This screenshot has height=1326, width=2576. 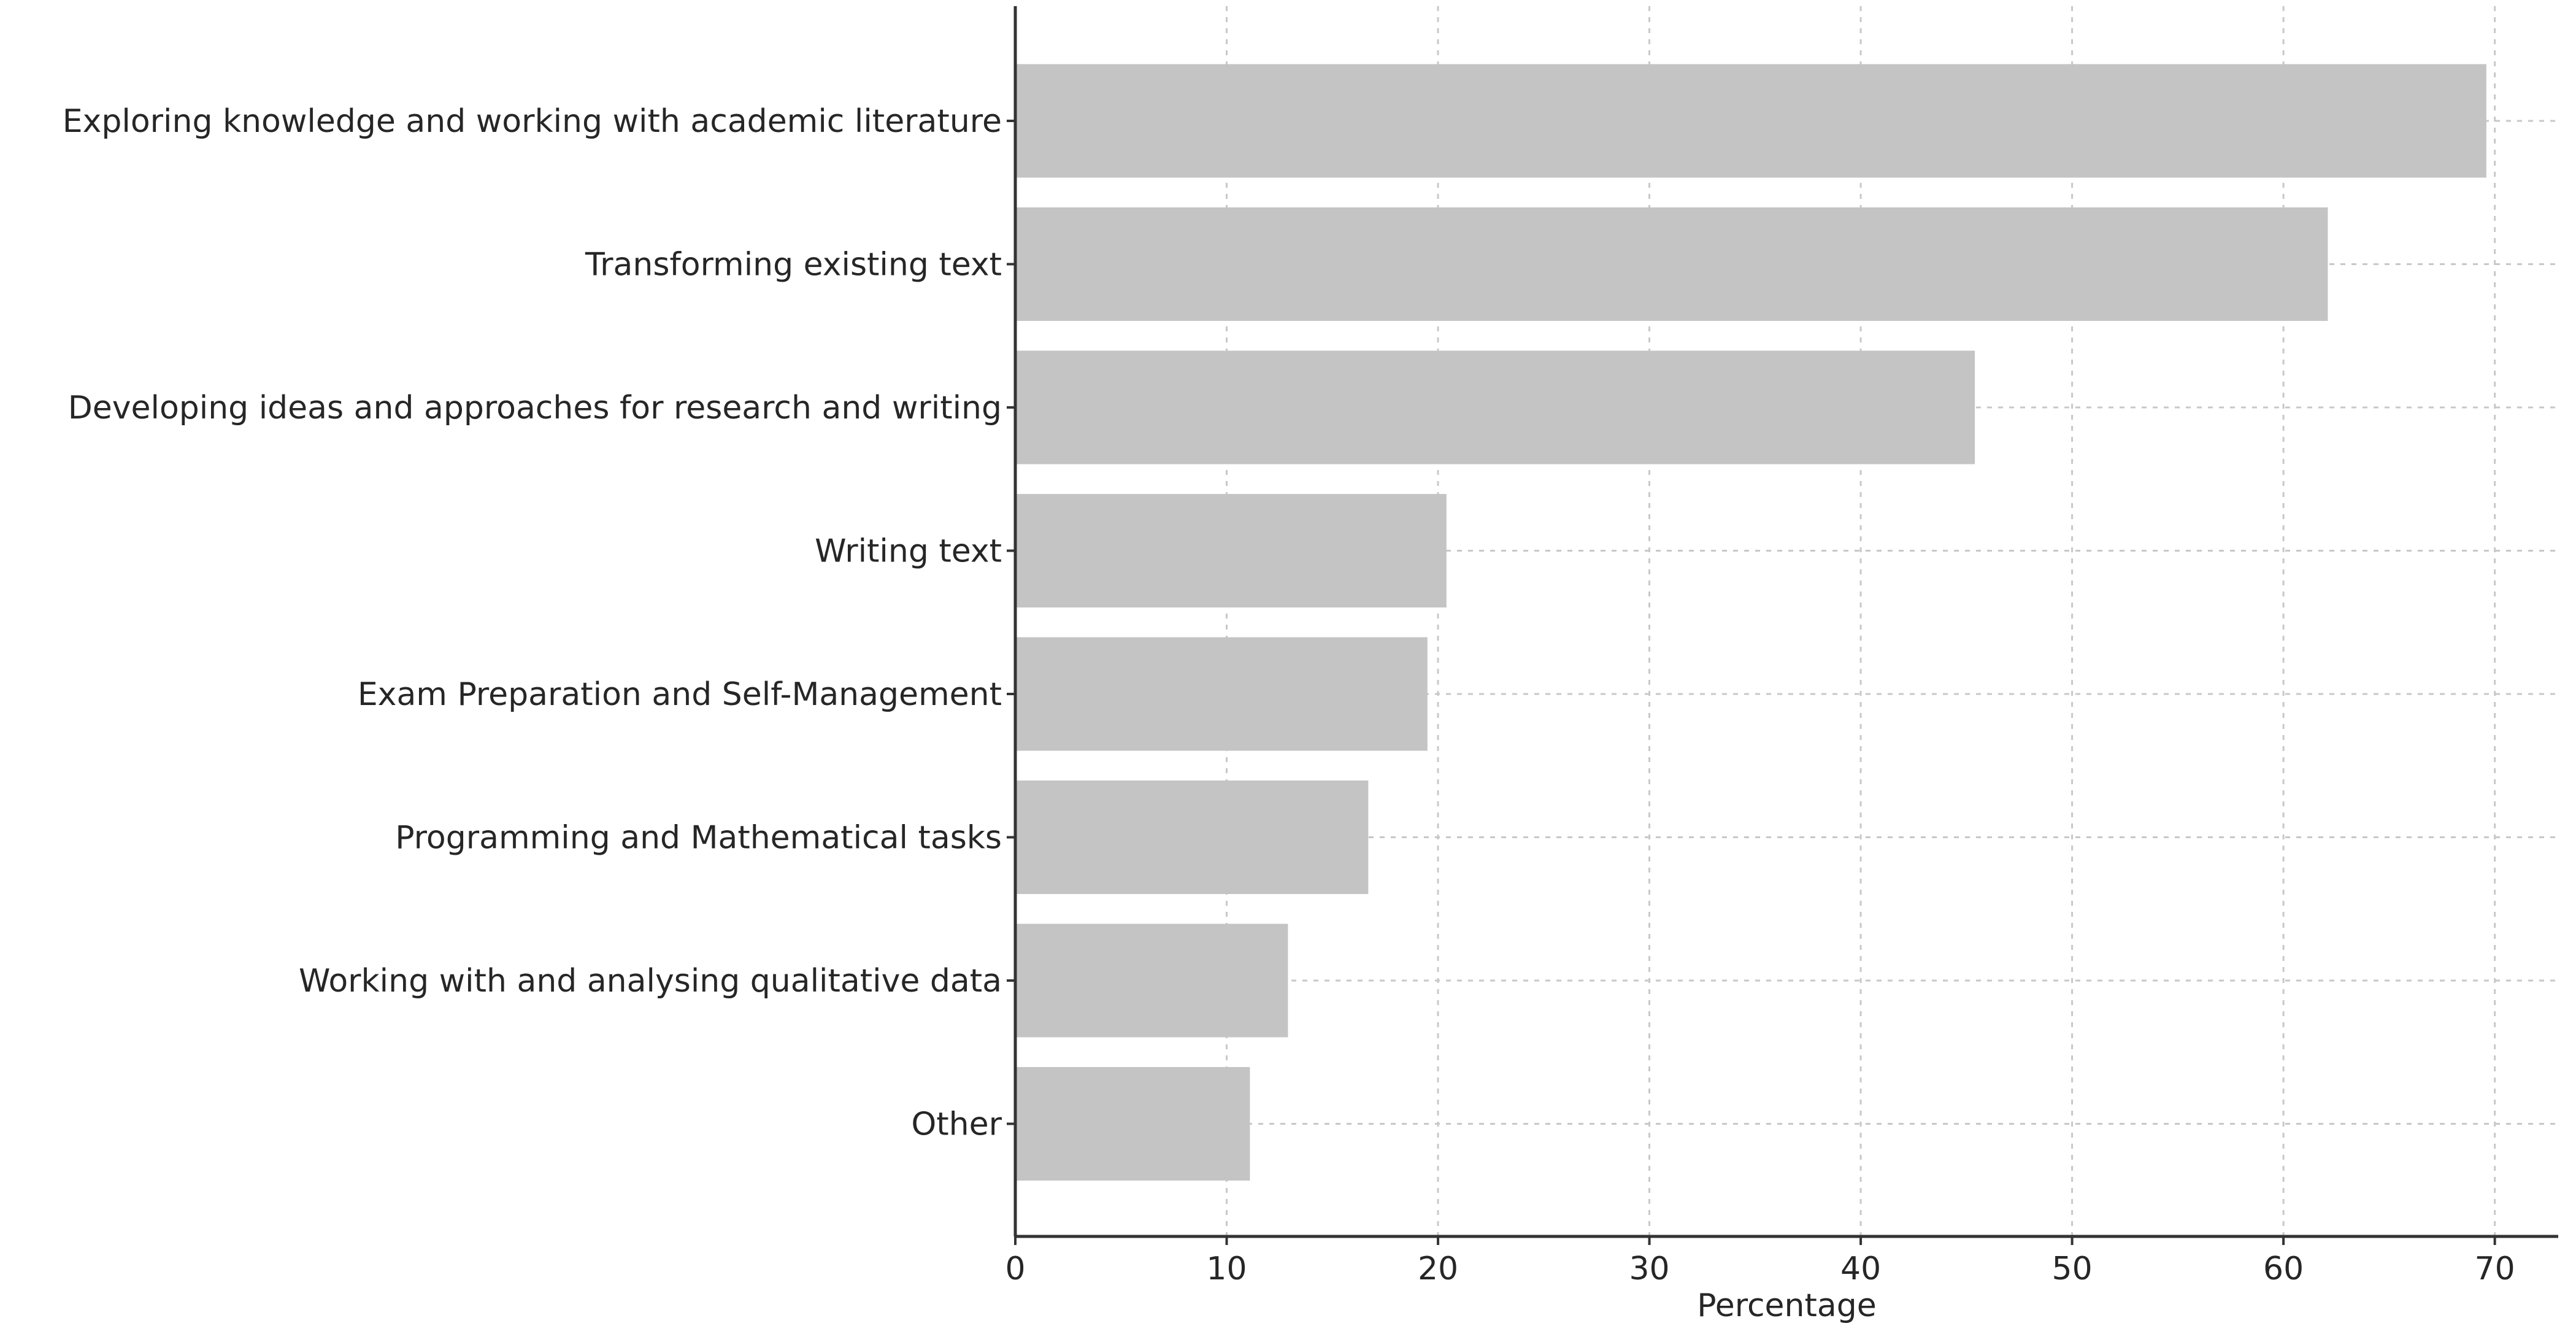 I want to click on x-tick-label: 10, so click(x=1226, y=1269).